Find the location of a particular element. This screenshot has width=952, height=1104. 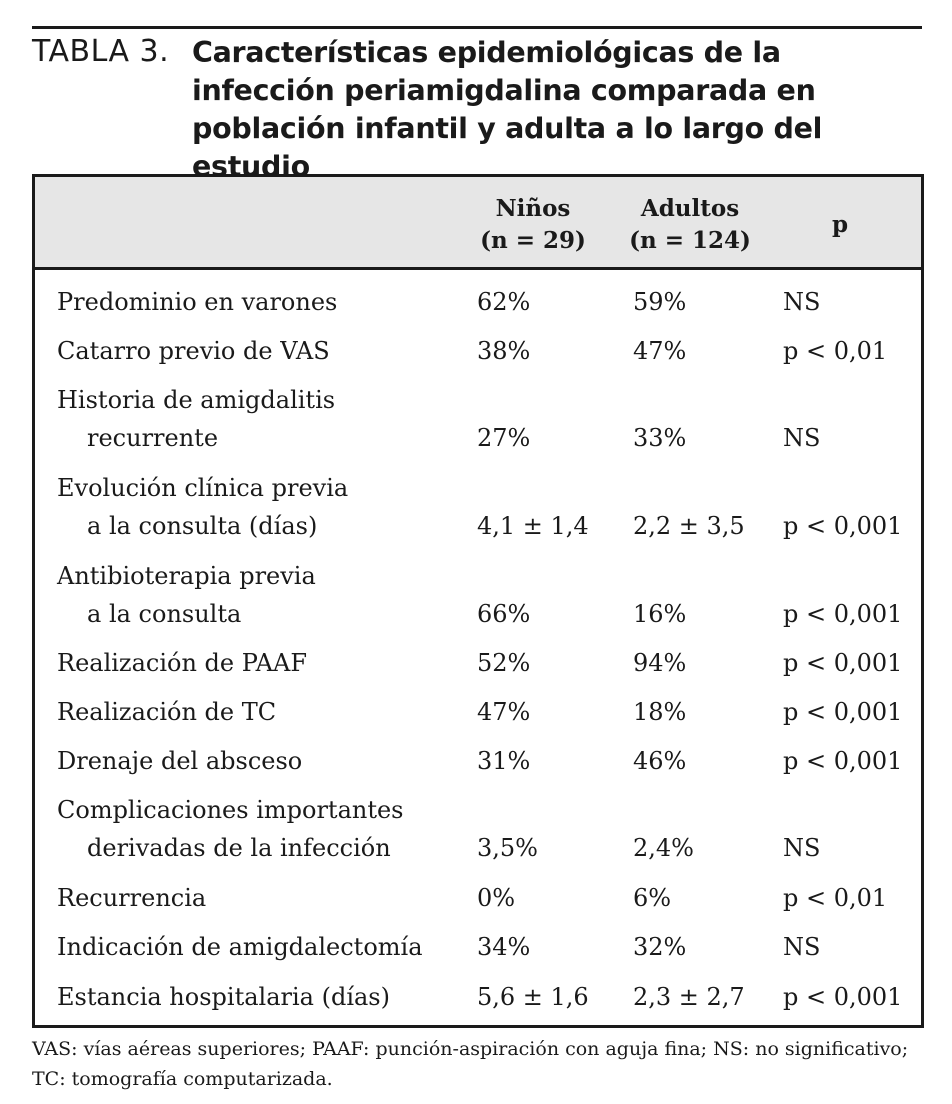

cell-adultos: 94% is located at coordinates (660, 663).